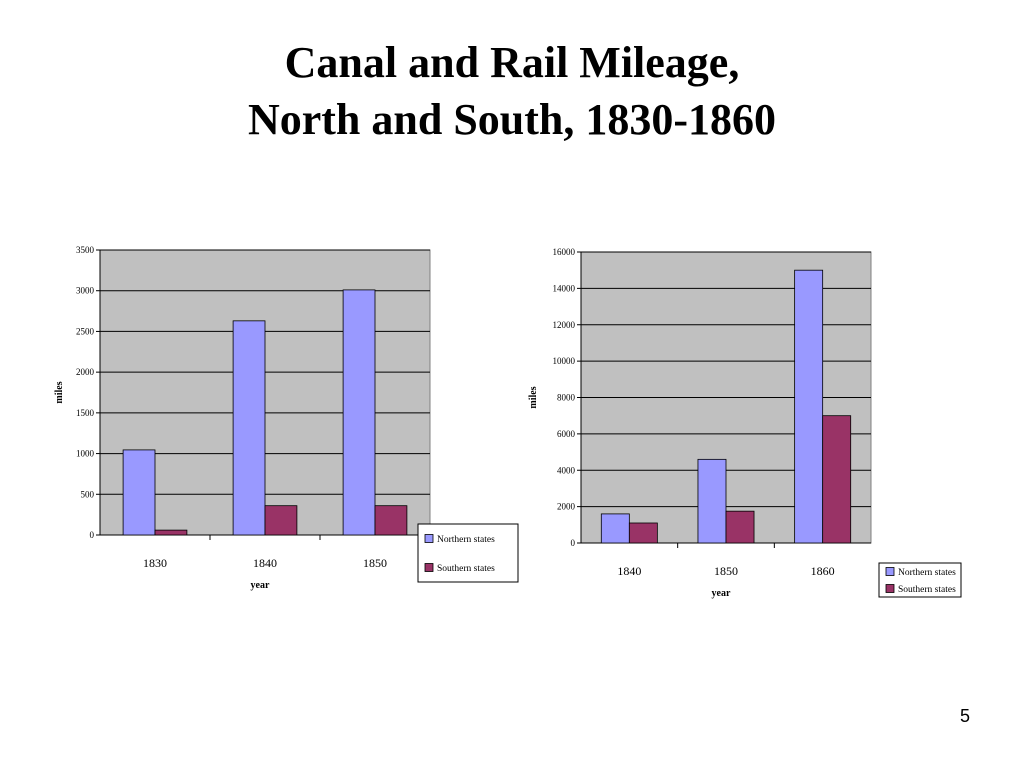 The image size is (1024, 768). What do you see at coordinates (88, 494) in the screenshot?
I see `y-tick-label: 500` at bounding box center [88, 494].